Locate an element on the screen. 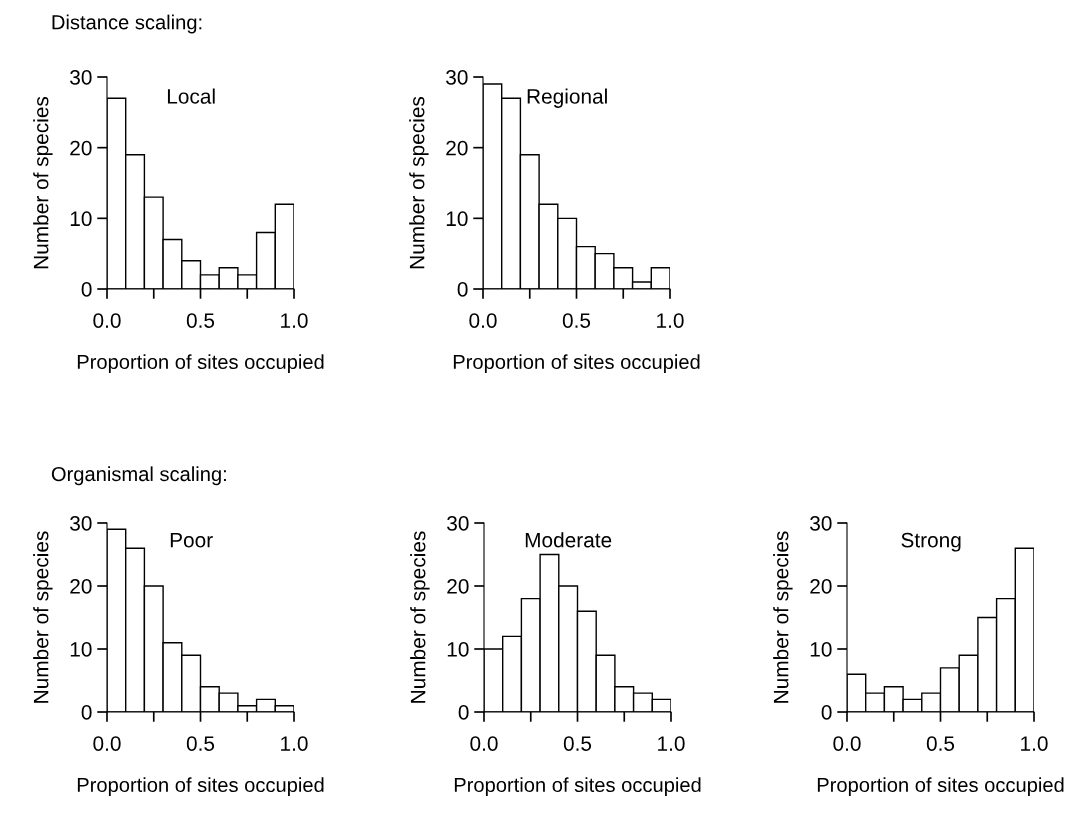 This screenshot has width=1088, height=825. text: Regional is located at coordinates (567, 98).